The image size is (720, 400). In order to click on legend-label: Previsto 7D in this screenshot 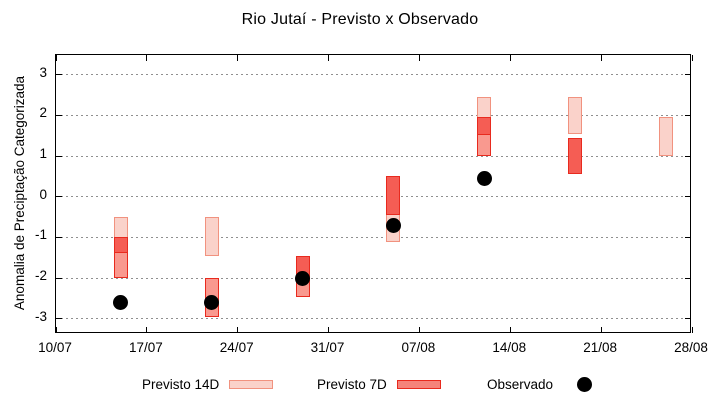, I will do `click(352, 384)`.